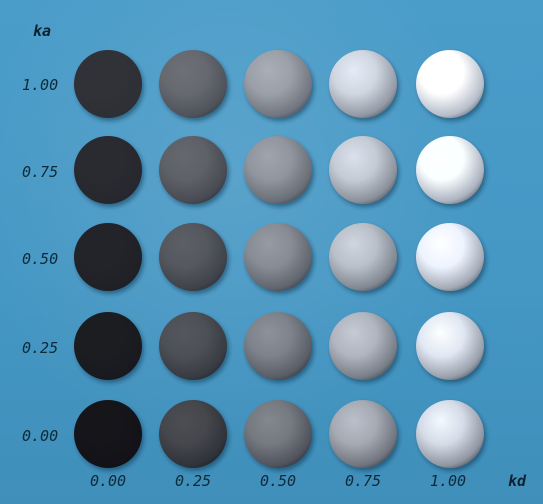 This screenshot has width=543, height=504. Describe the element at coordinates (363, 434) in the screenshot. I see `sphere-ka-0.00-kd-0.75` at that location.